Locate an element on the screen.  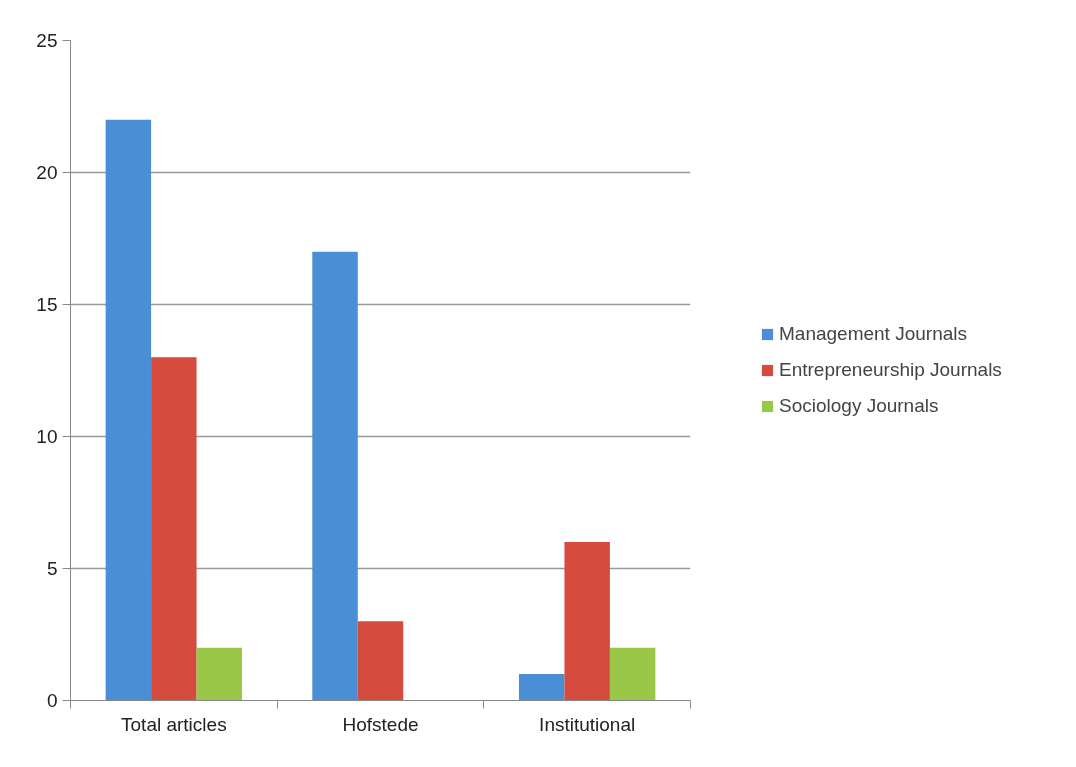
legend-label: Entrepreneurship Journals is located at coordinates (890, 370).